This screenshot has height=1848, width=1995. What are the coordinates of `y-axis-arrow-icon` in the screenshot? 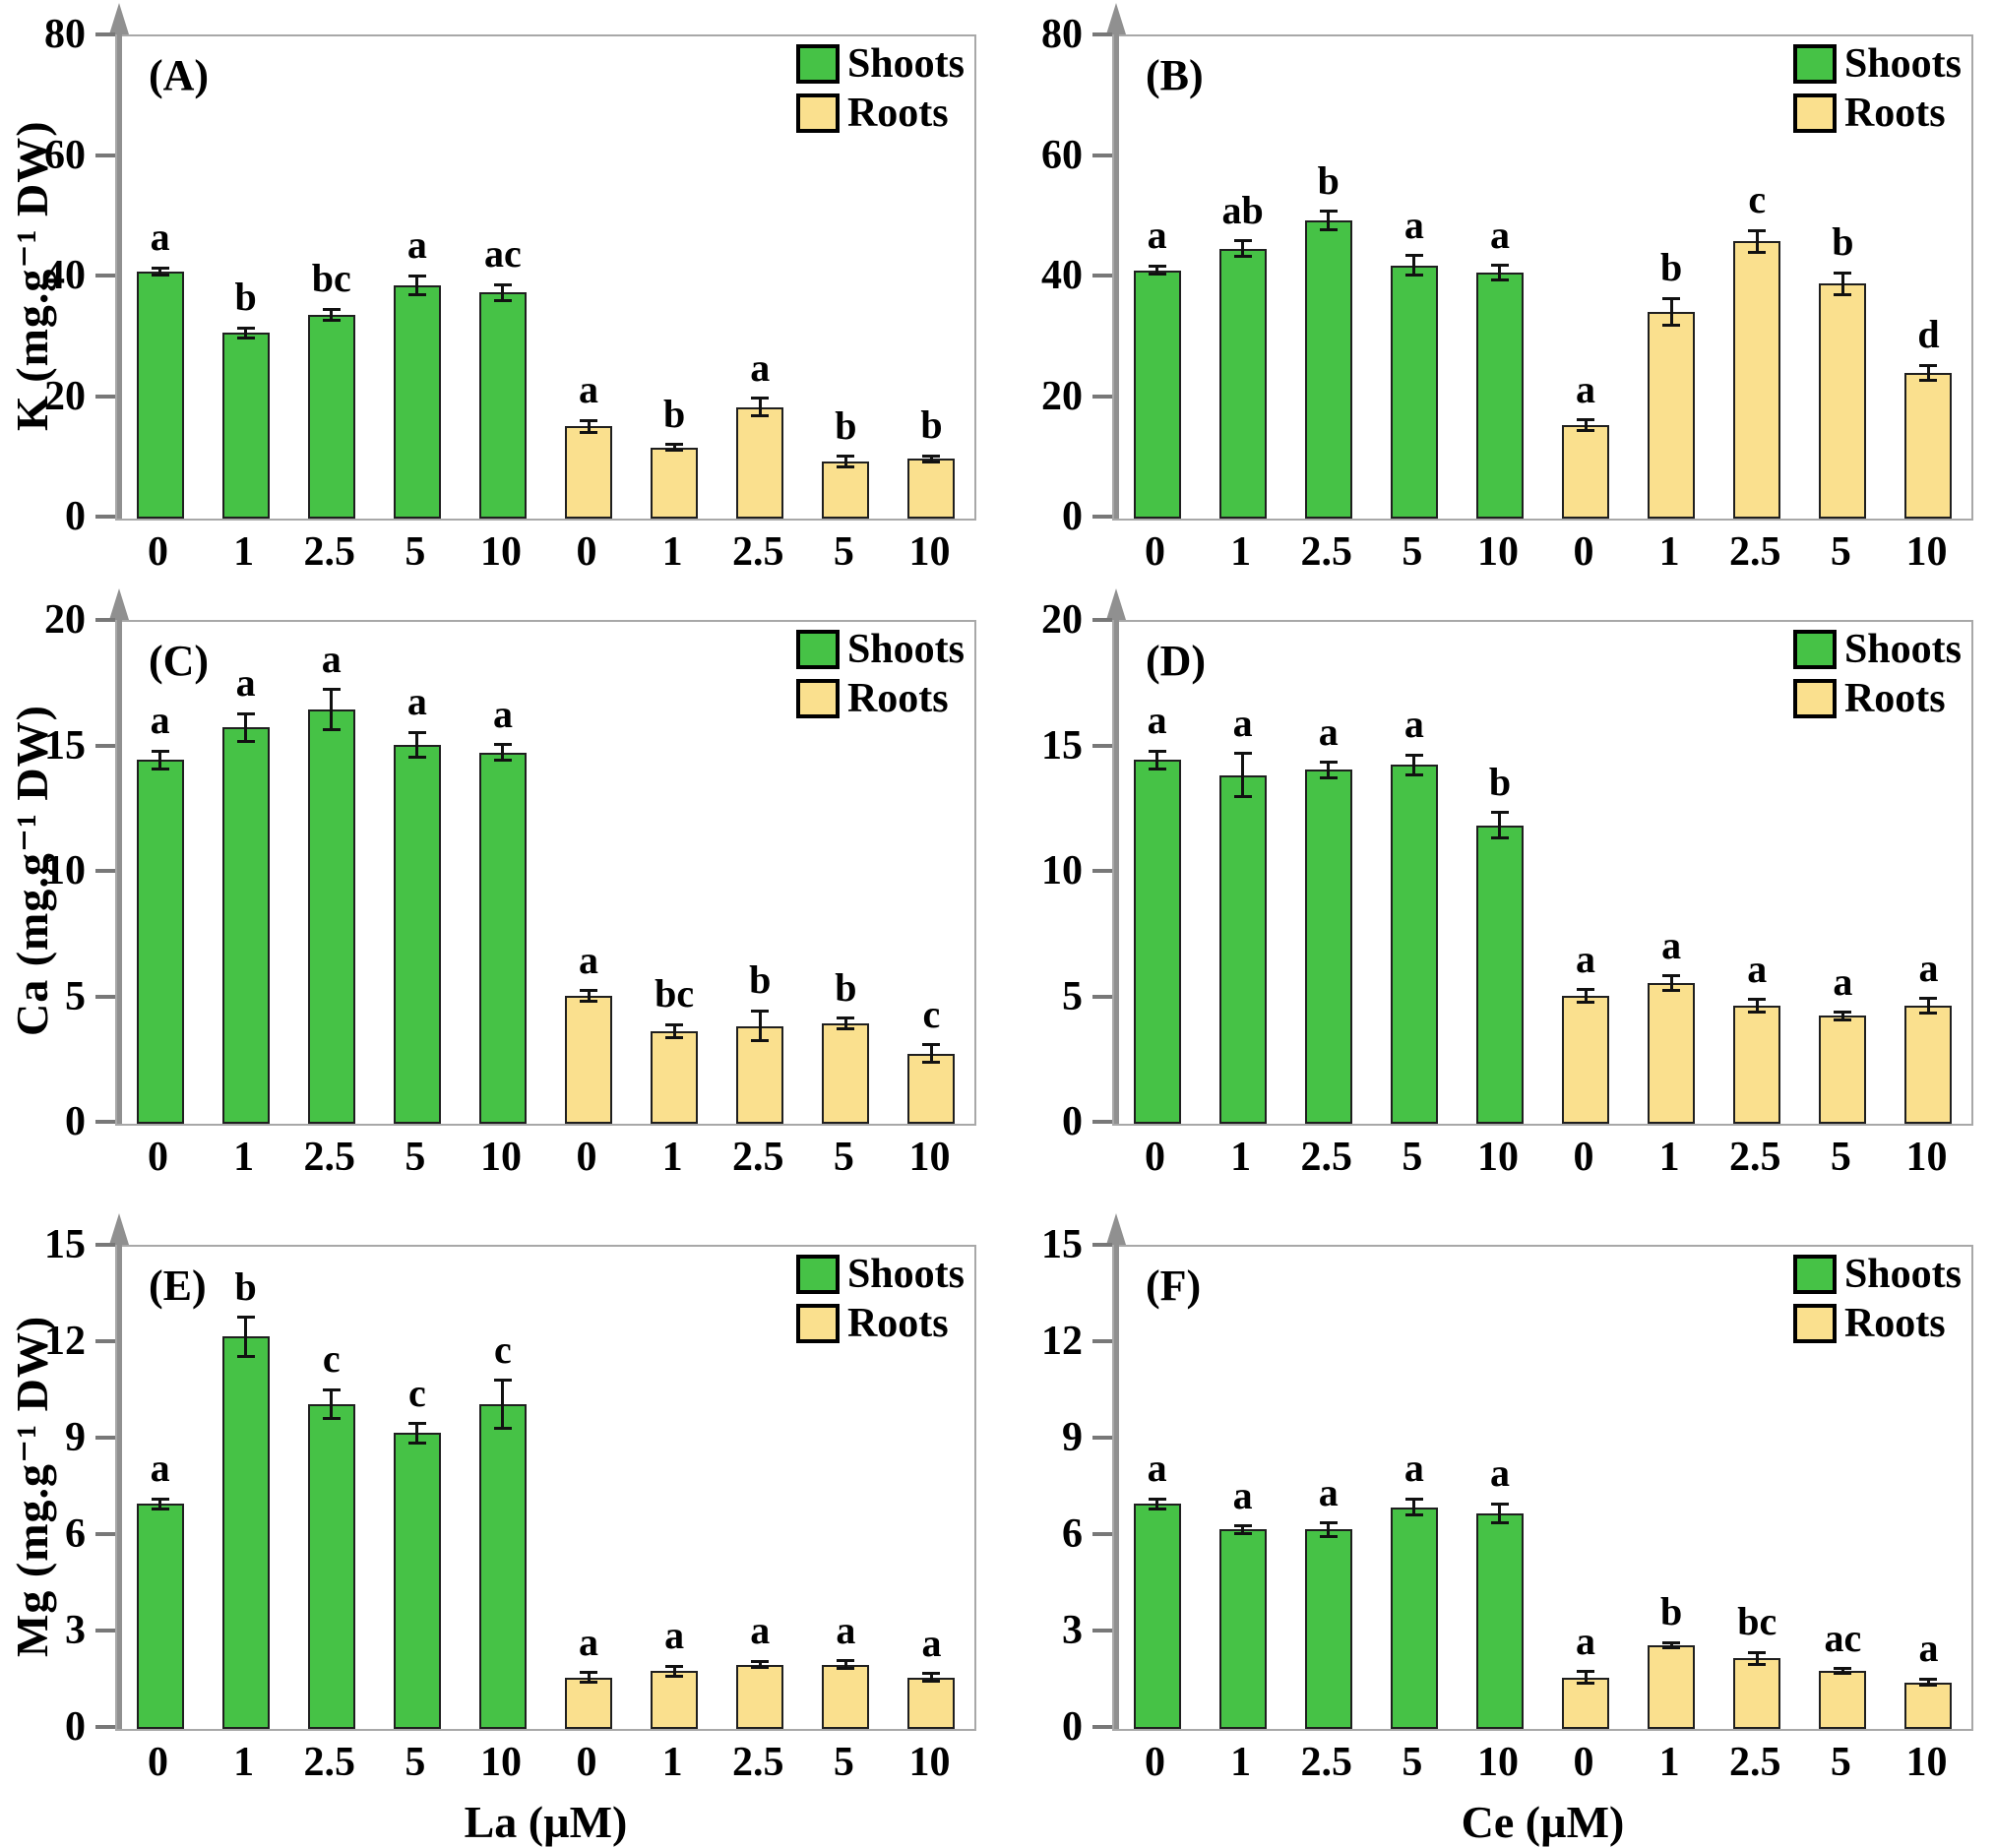 It's located at (1116, 604).